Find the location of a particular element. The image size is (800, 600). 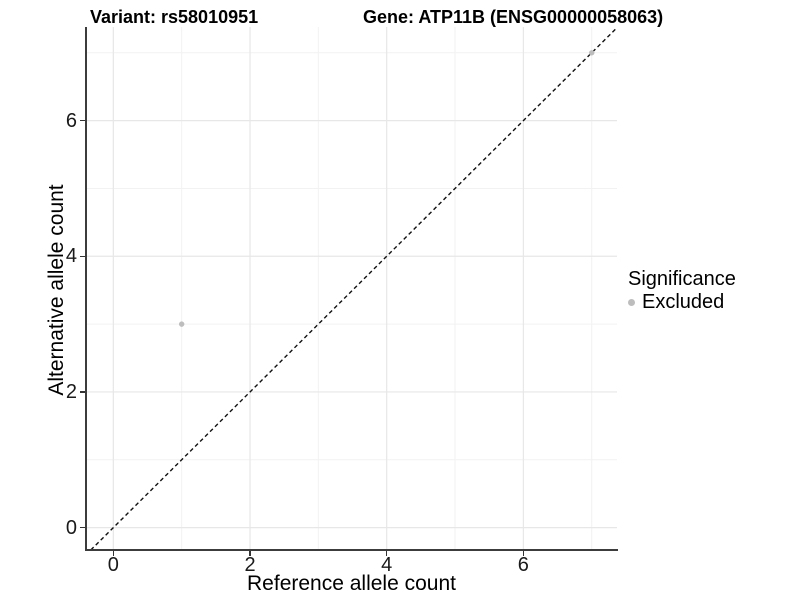

legend-item-label: Excluded is located at coordinates (683, 302).